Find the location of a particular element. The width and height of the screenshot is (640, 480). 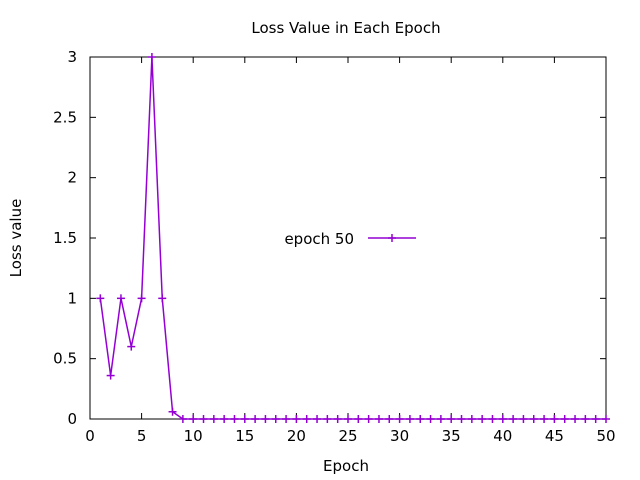

y-tick-label: 0 is located at coordinates (72, 419).